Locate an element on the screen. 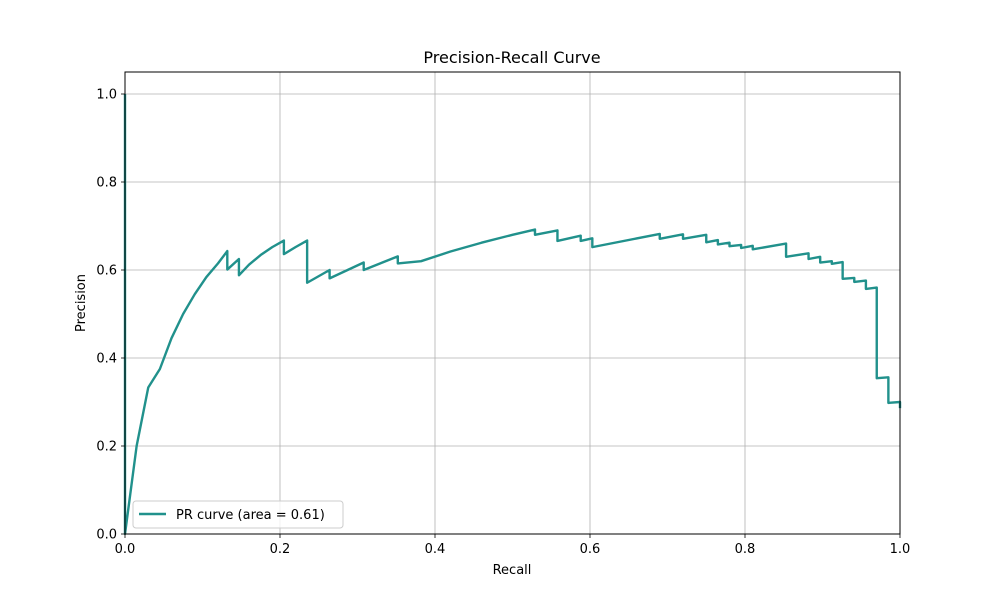 Image resolution: width=1000 pixels, height=600 pixels. x-axis-ticks: 0.0 0.2 0.4 0.6 0.8 1.0 is located at coordinates (513, 545).